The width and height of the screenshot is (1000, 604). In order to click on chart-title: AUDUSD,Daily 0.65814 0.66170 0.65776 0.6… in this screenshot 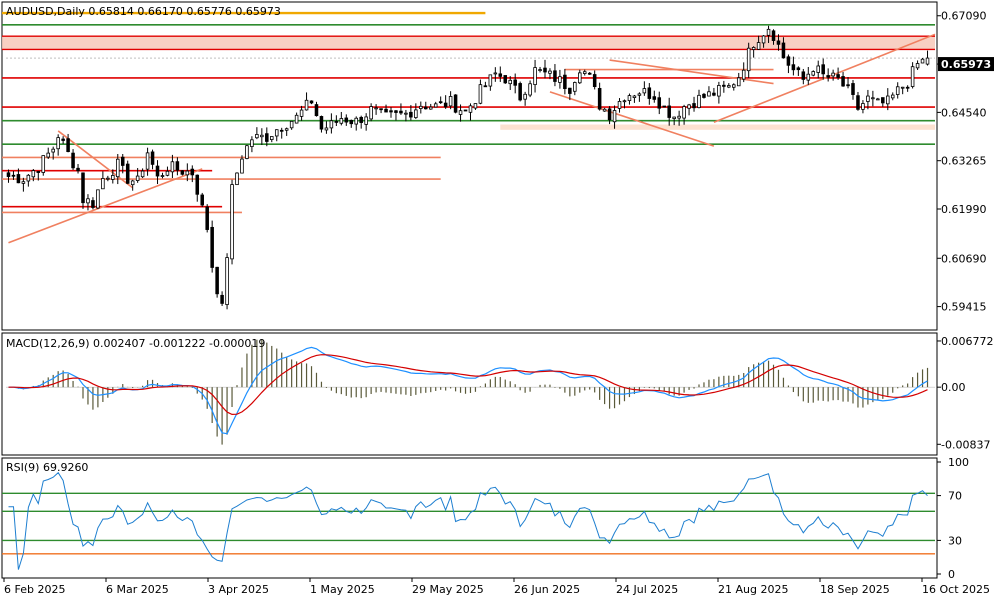, I will do `click(143, 11)`.